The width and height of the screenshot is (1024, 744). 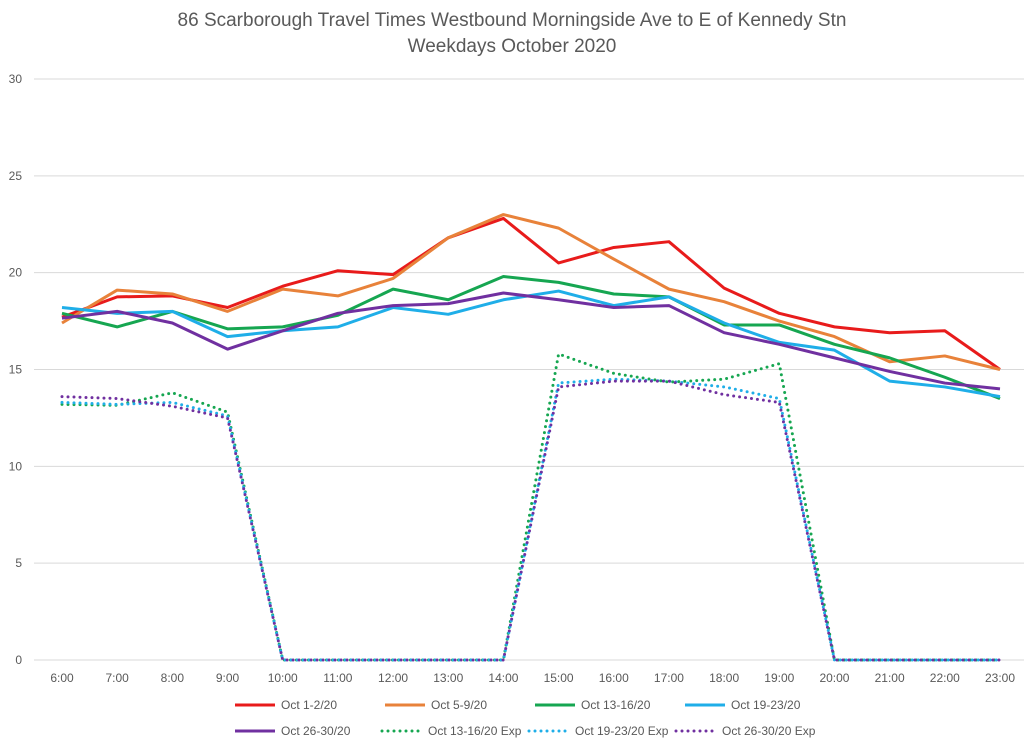 What do you see at coordinates (766, 705) in the screenshot?
I see `legend-label: Oct 19-23/20` at bounding box center [766, 705].